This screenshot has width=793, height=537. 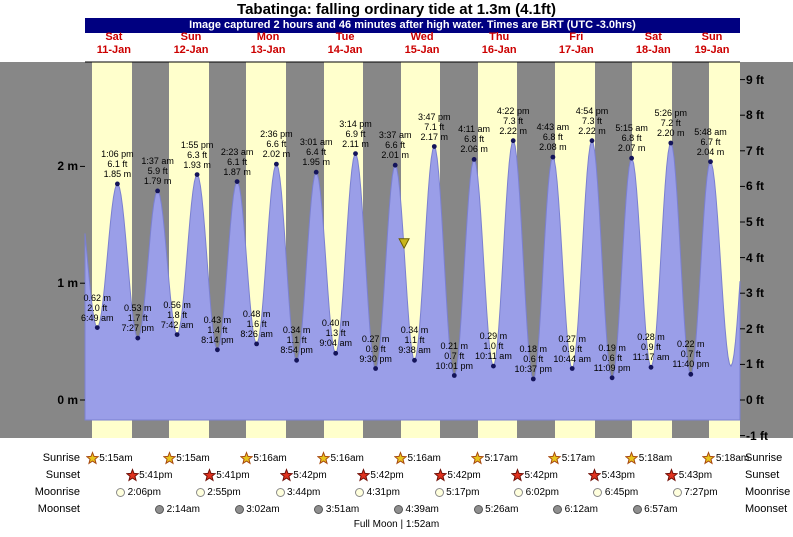 I want to click on almanac-row-label-right: Moonrise, so click(x=768, y=492).